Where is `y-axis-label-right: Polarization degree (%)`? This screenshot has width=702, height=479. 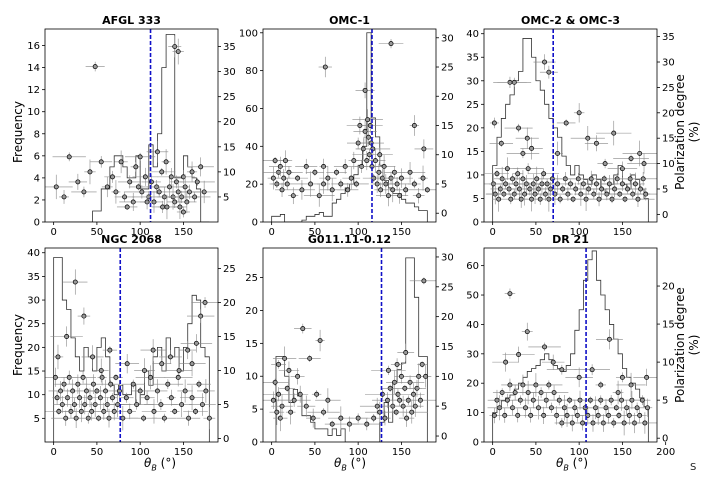
y-axis-label-right: Polarization degree (%) is located at coordinates (687, 345).